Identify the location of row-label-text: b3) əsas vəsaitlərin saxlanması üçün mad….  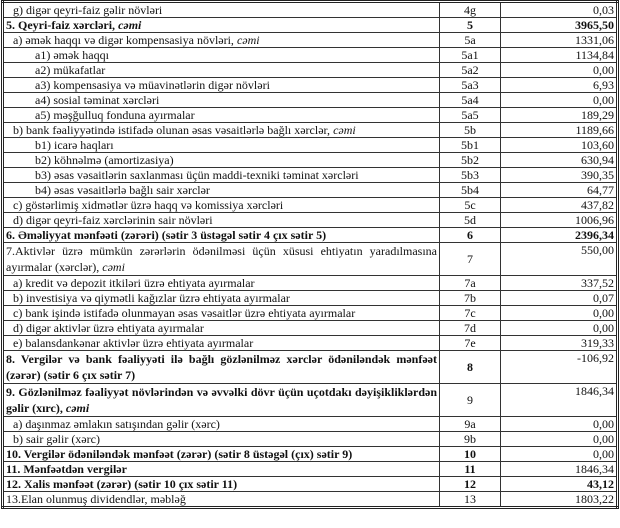
(197, 175).